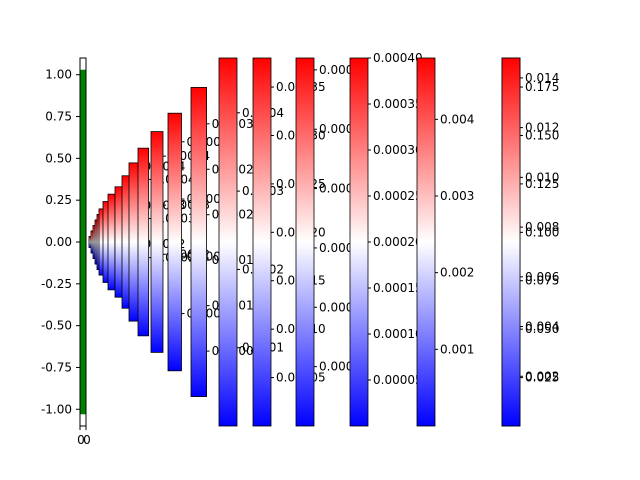 The height and width of the screenshot is (480, 640). What do you see at coordinates (398, 288) in the screenshot?
I see `colorbar-tick-label: 0.00015` at bounding box center [398, 288].